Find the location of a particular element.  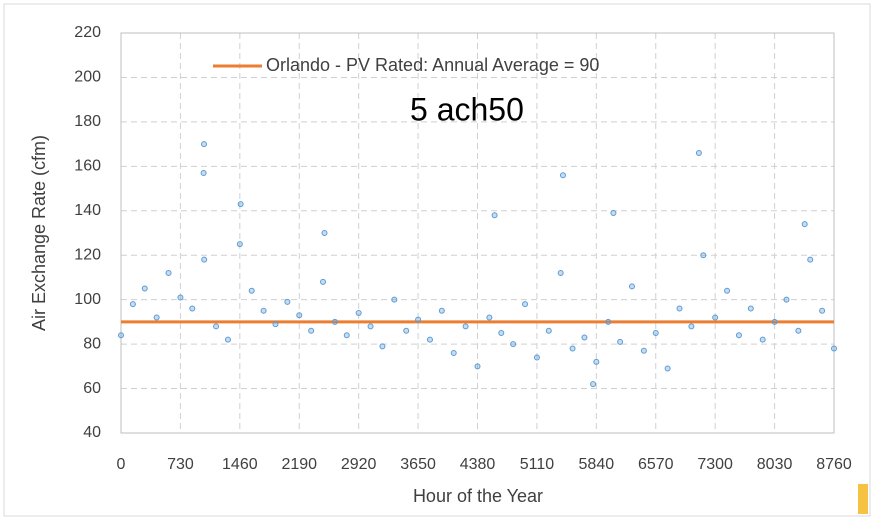

y-tick-label: 160 is located at coordinates (87, 166).